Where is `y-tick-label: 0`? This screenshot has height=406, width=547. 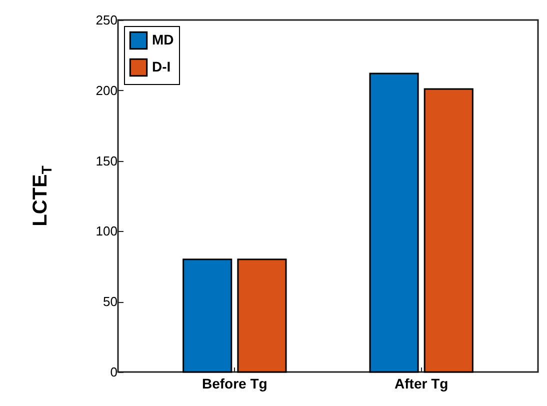
y-tick-label: 0 is located at coordinates (114, 372).